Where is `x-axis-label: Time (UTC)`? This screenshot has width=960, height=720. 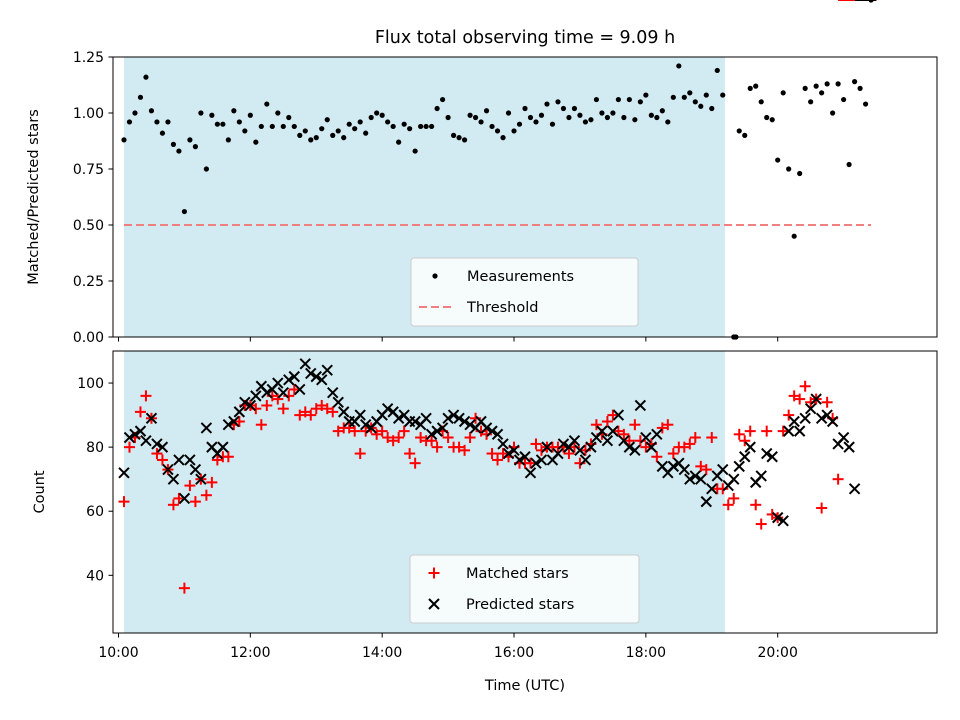
x-axis-label: Time (UTC) is located at coordinates (524, 686).